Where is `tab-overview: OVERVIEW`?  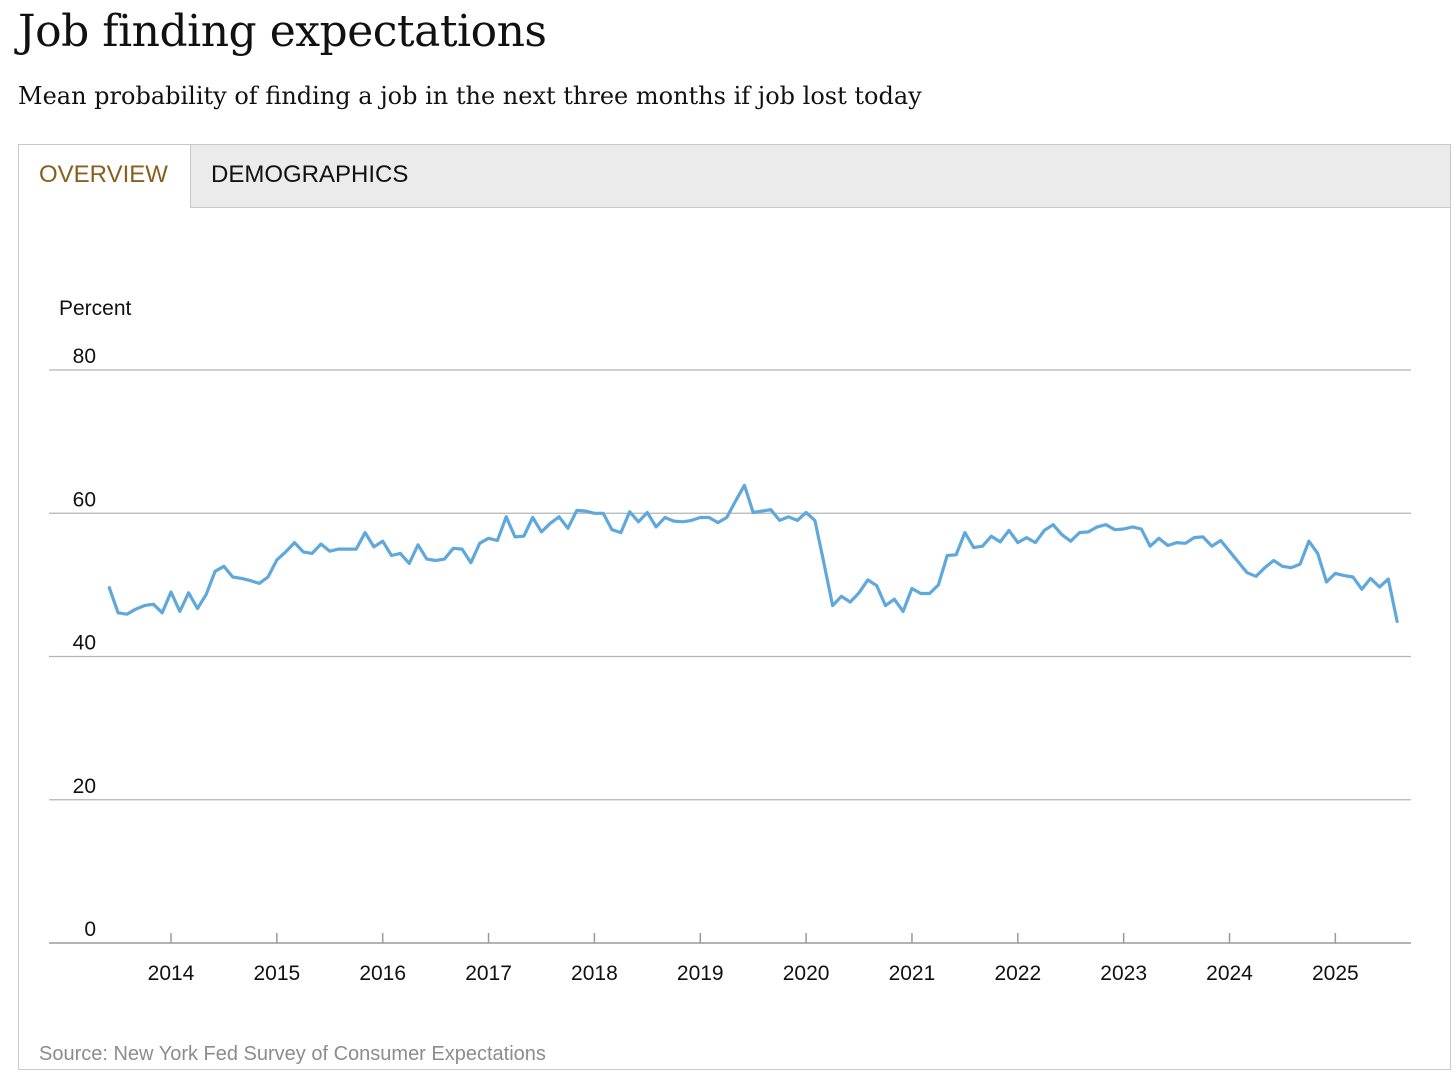 tab-overview: OVERVIEW is located at coordinates (105, 176).